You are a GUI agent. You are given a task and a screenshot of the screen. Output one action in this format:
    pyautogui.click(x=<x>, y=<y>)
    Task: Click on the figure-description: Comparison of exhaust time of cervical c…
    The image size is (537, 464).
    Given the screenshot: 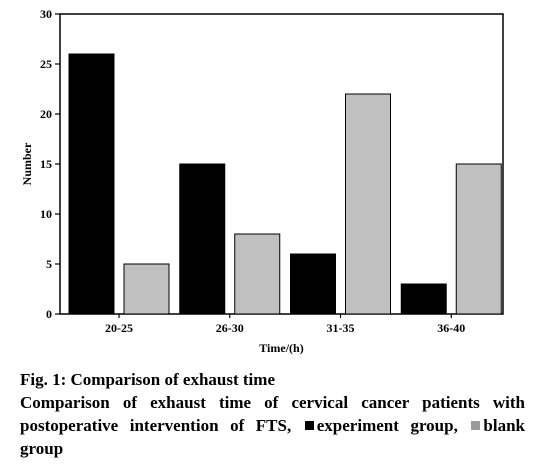 What is the action you would take?
    pyautogui.click(x=272, y=425)
    